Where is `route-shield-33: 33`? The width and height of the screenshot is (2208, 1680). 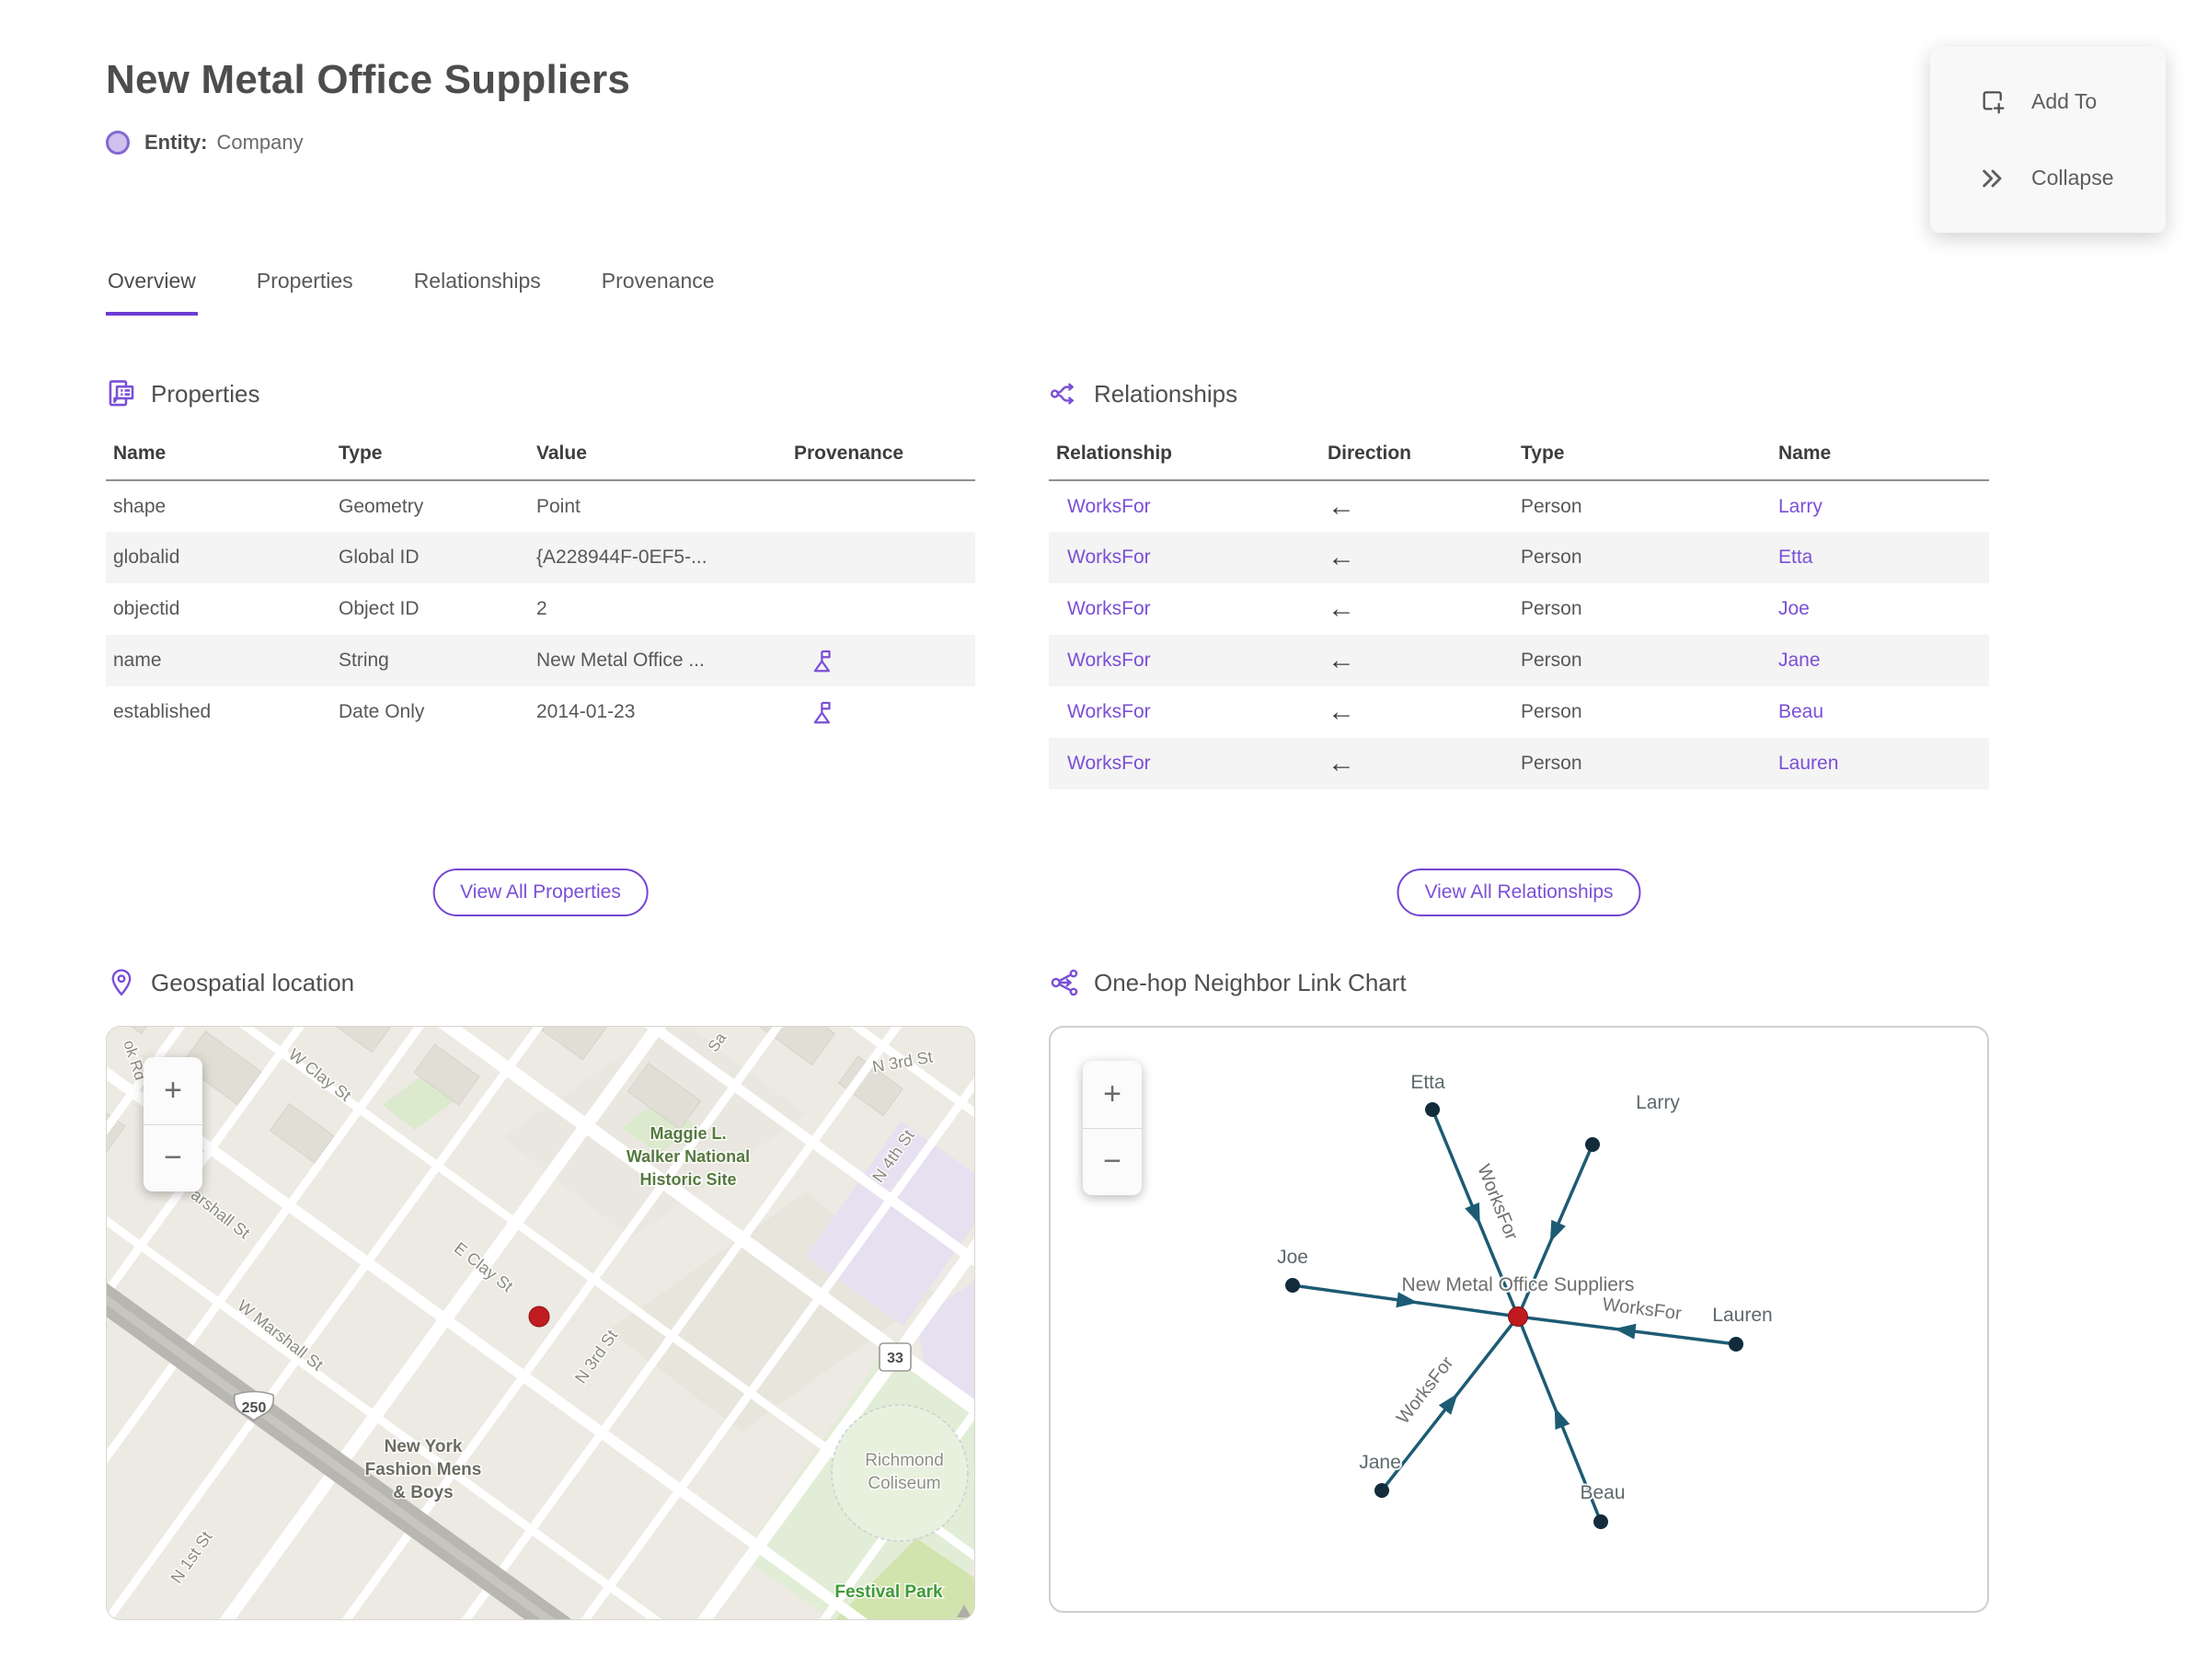 route-shield-33: 33 is located at coordinates (895, 1357).